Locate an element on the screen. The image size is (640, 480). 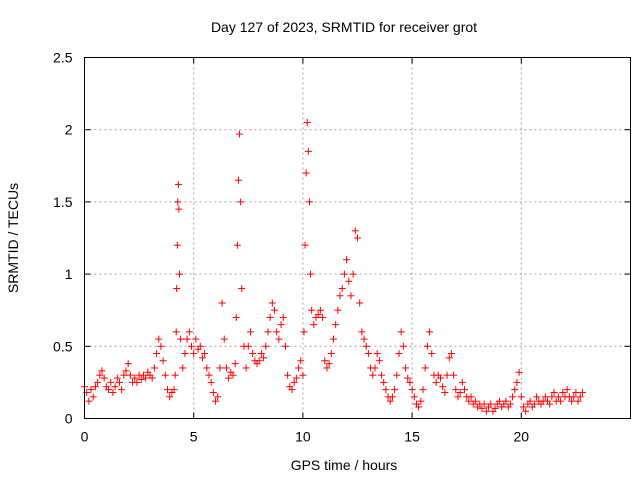
y-axis-title: SRMTID / TECUs is located at coordinates (13, 238).